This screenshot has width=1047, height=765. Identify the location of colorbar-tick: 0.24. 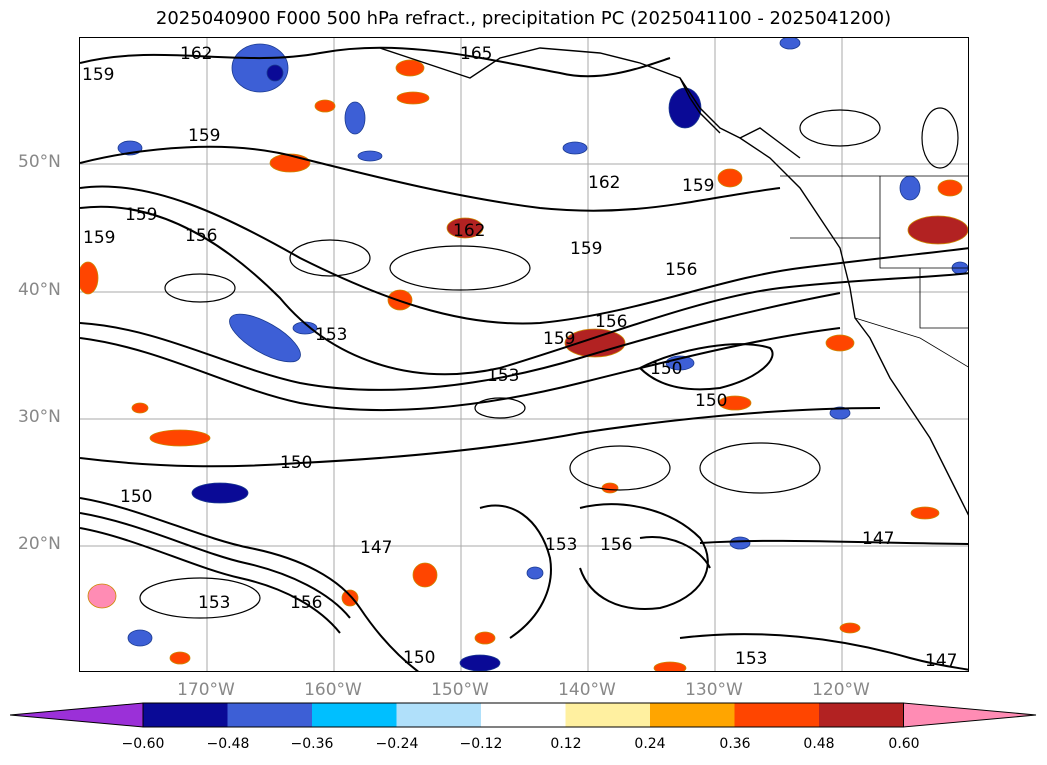
(650, 744).